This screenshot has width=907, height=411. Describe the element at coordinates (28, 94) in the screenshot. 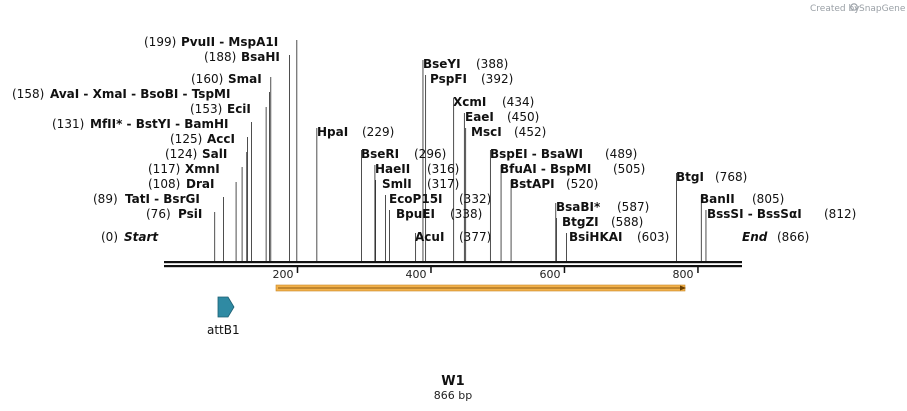

I see `site-pos-158: (158)` at that location.